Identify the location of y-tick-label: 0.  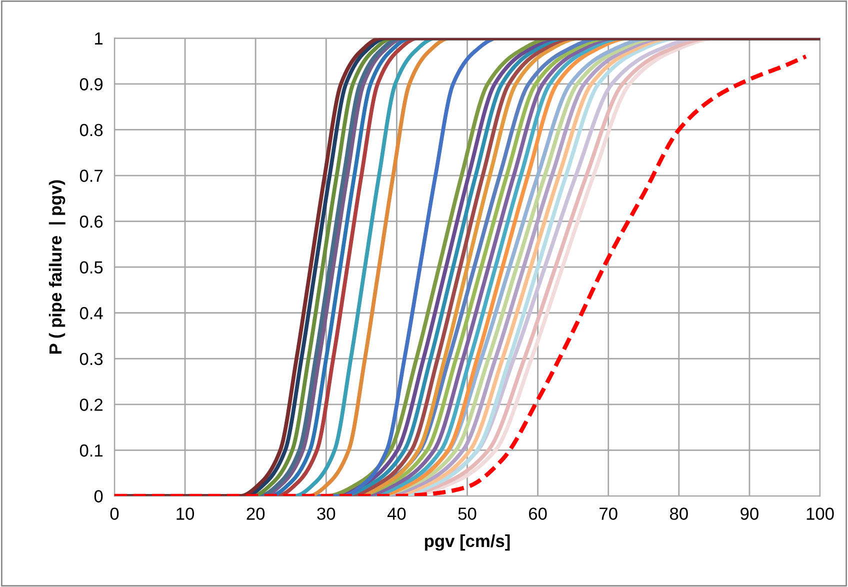
(98, 496).